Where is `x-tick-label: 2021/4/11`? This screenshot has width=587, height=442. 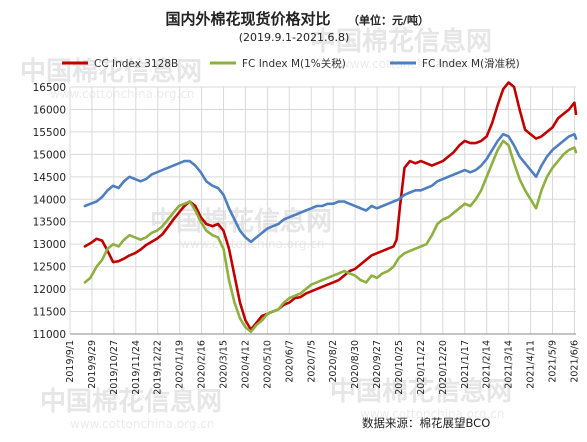
x-tick-label: 2021/4/11 is located at coordinates (531, 364).